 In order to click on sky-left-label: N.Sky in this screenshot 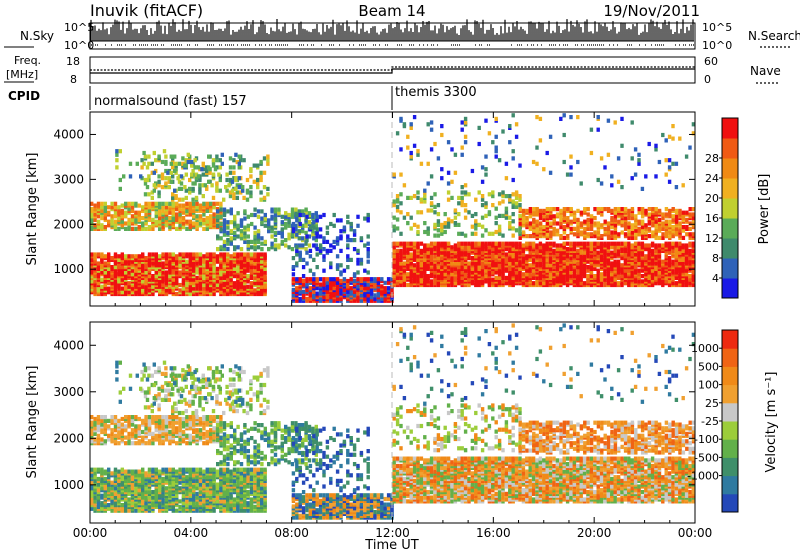, I will do `click(37, 36)`.